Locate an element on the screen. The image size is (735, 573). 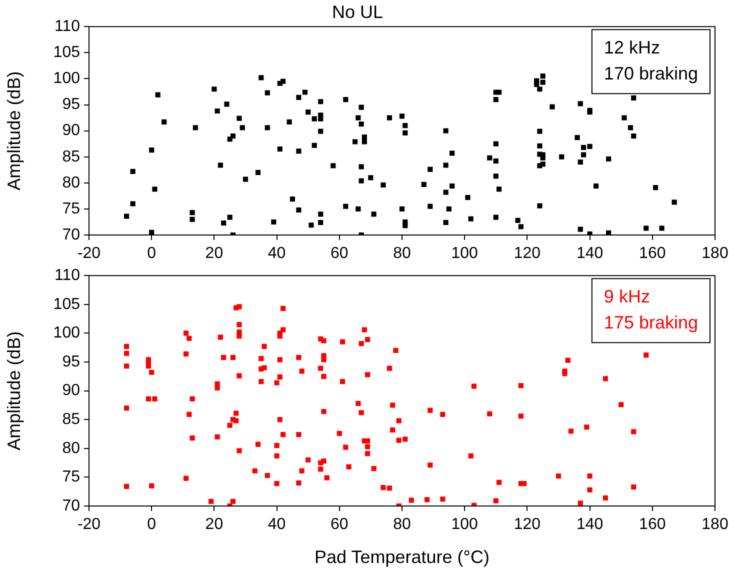
chart-title: No UL is located at coordinates (358, 12).